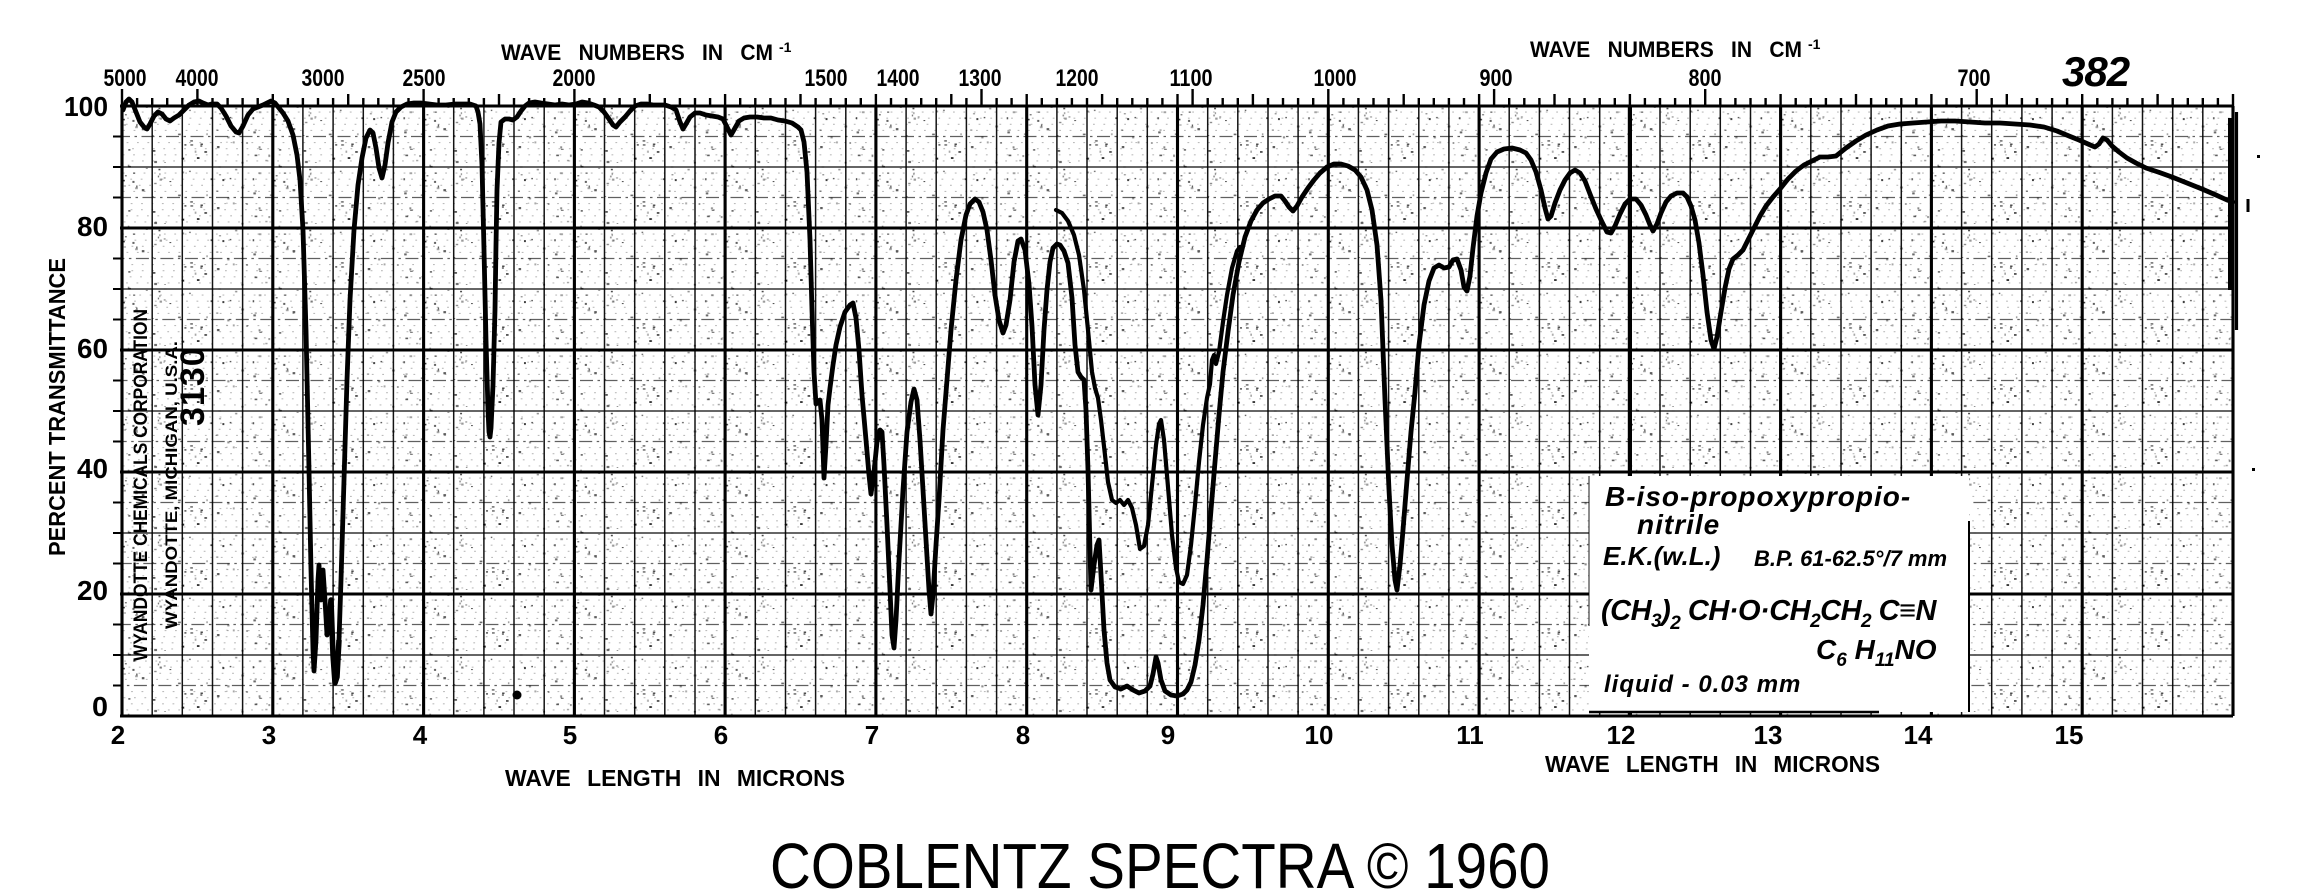 The image size is (2320, 896). Describe the element at coordinates (1023, 735) in the screenshot. I see `svg-text: 8` at that location.